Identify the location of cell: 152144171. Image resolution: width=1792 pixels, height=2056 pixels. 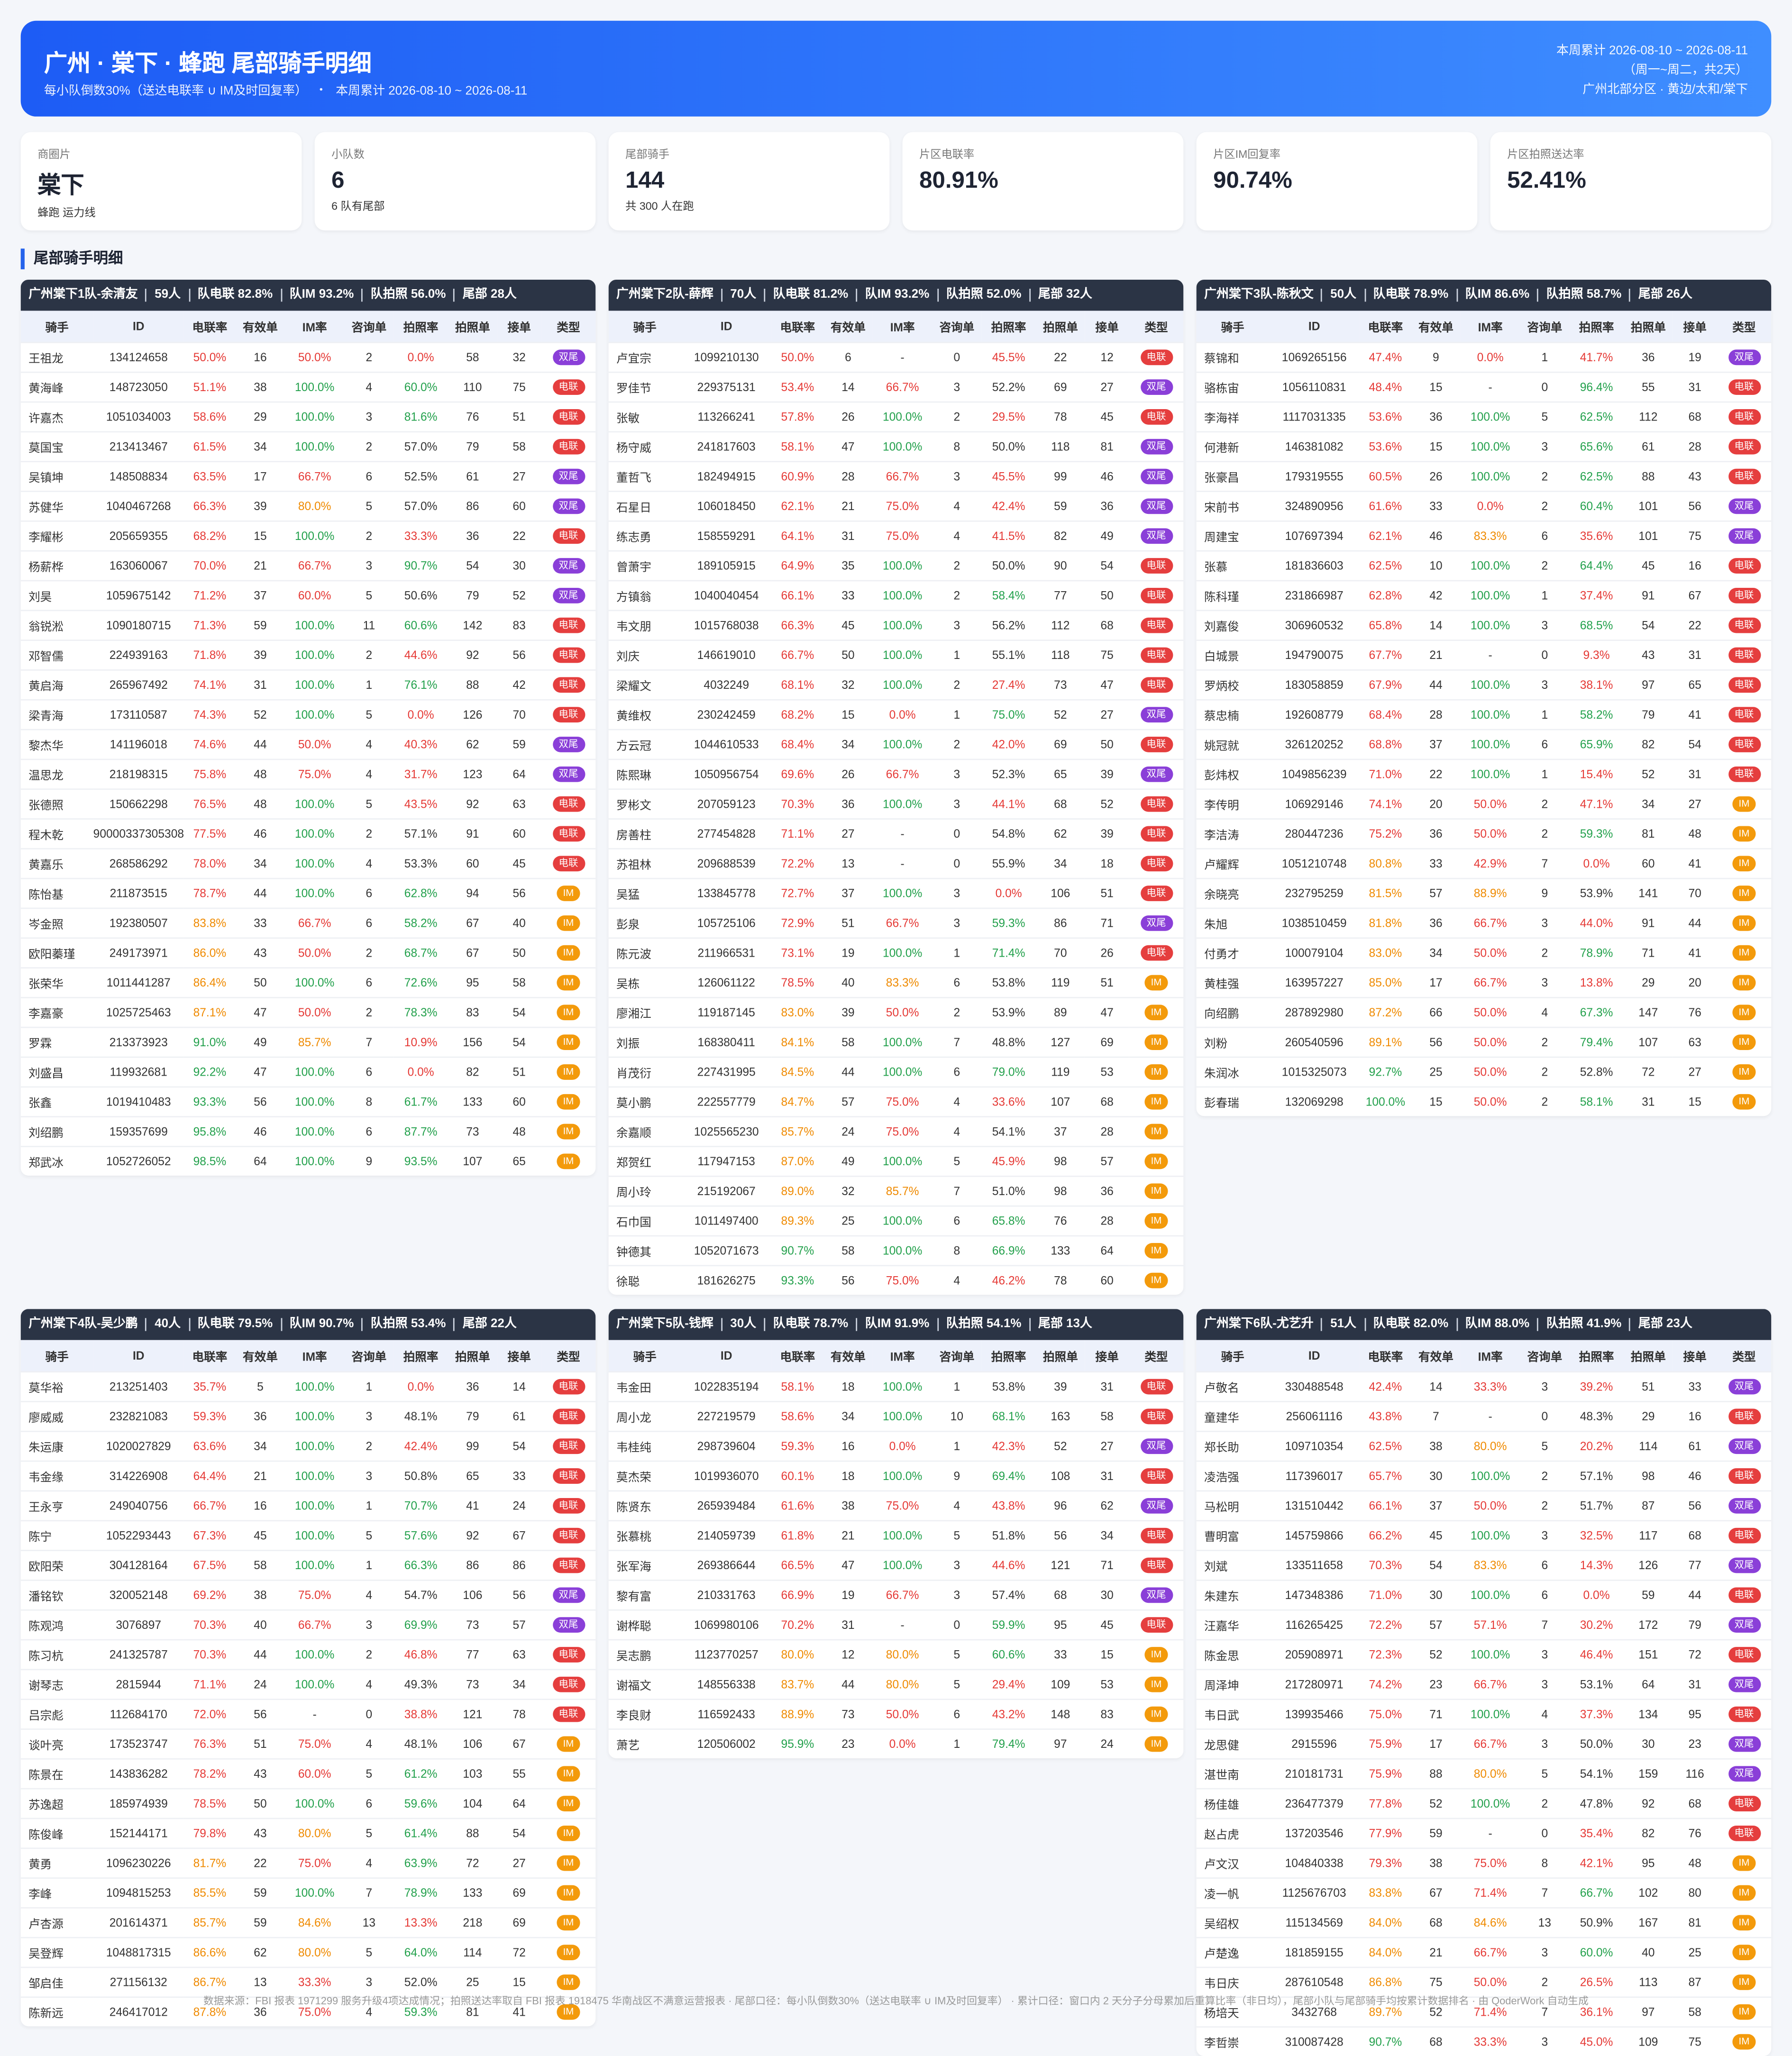
(138, 1833).